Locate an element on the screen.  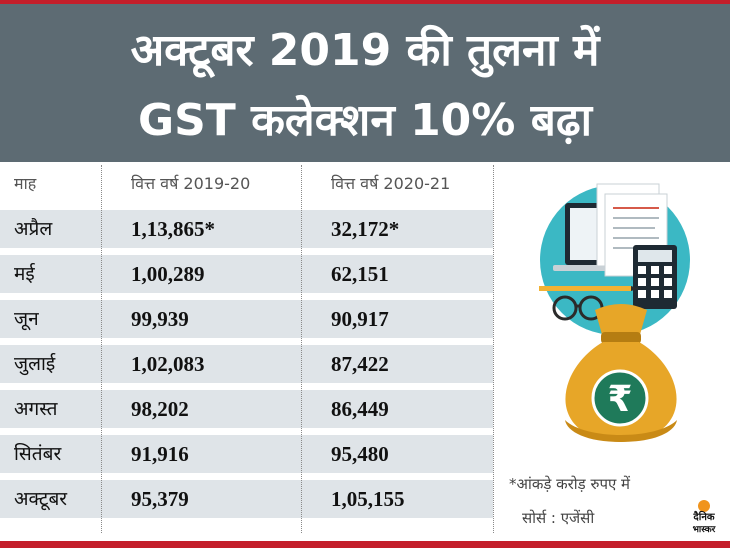
fy-2020-21-cell: 32,172* is located at coordinates (365, 229).